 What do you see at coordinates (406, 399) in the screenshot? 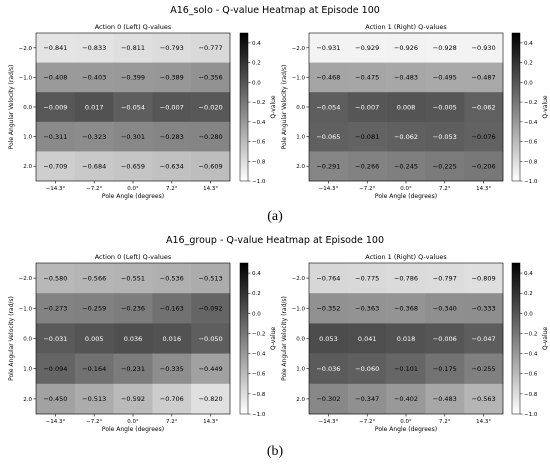
I see `cell-value-label: −0.402` at bounding box center [406, 399].